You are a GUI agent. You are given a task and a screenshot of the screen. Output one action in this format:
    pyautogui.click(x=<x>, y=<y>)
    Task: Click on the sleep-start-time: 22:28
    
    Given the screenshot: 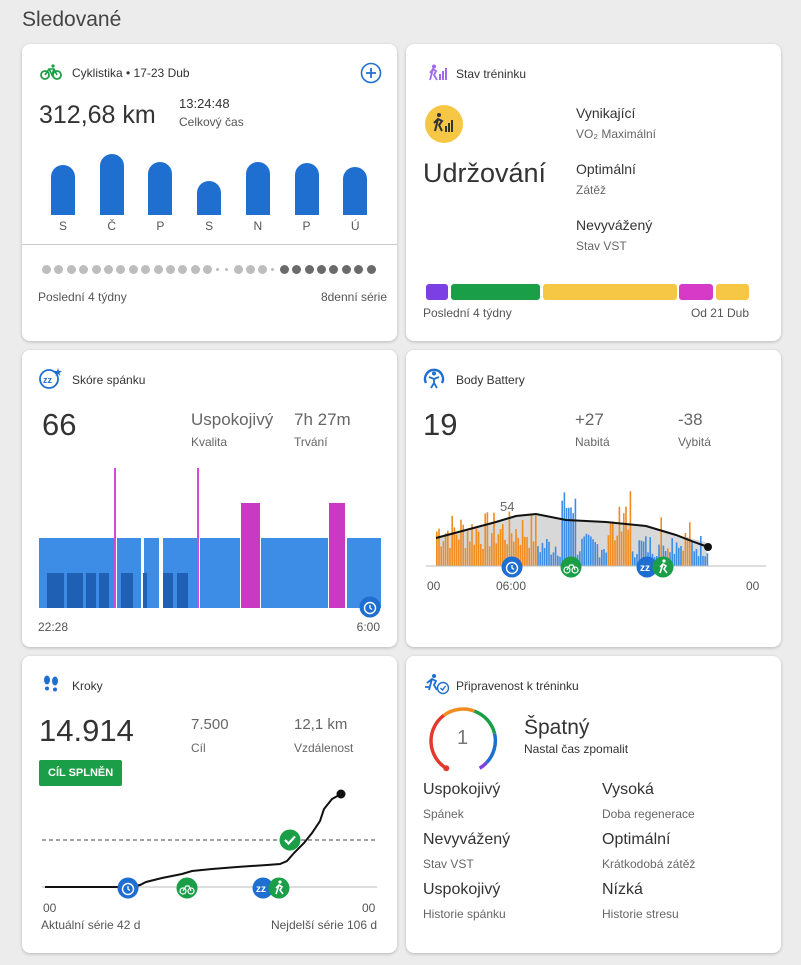 What is the action you would take?
    pyautogui.click(x=53, y=627)
    